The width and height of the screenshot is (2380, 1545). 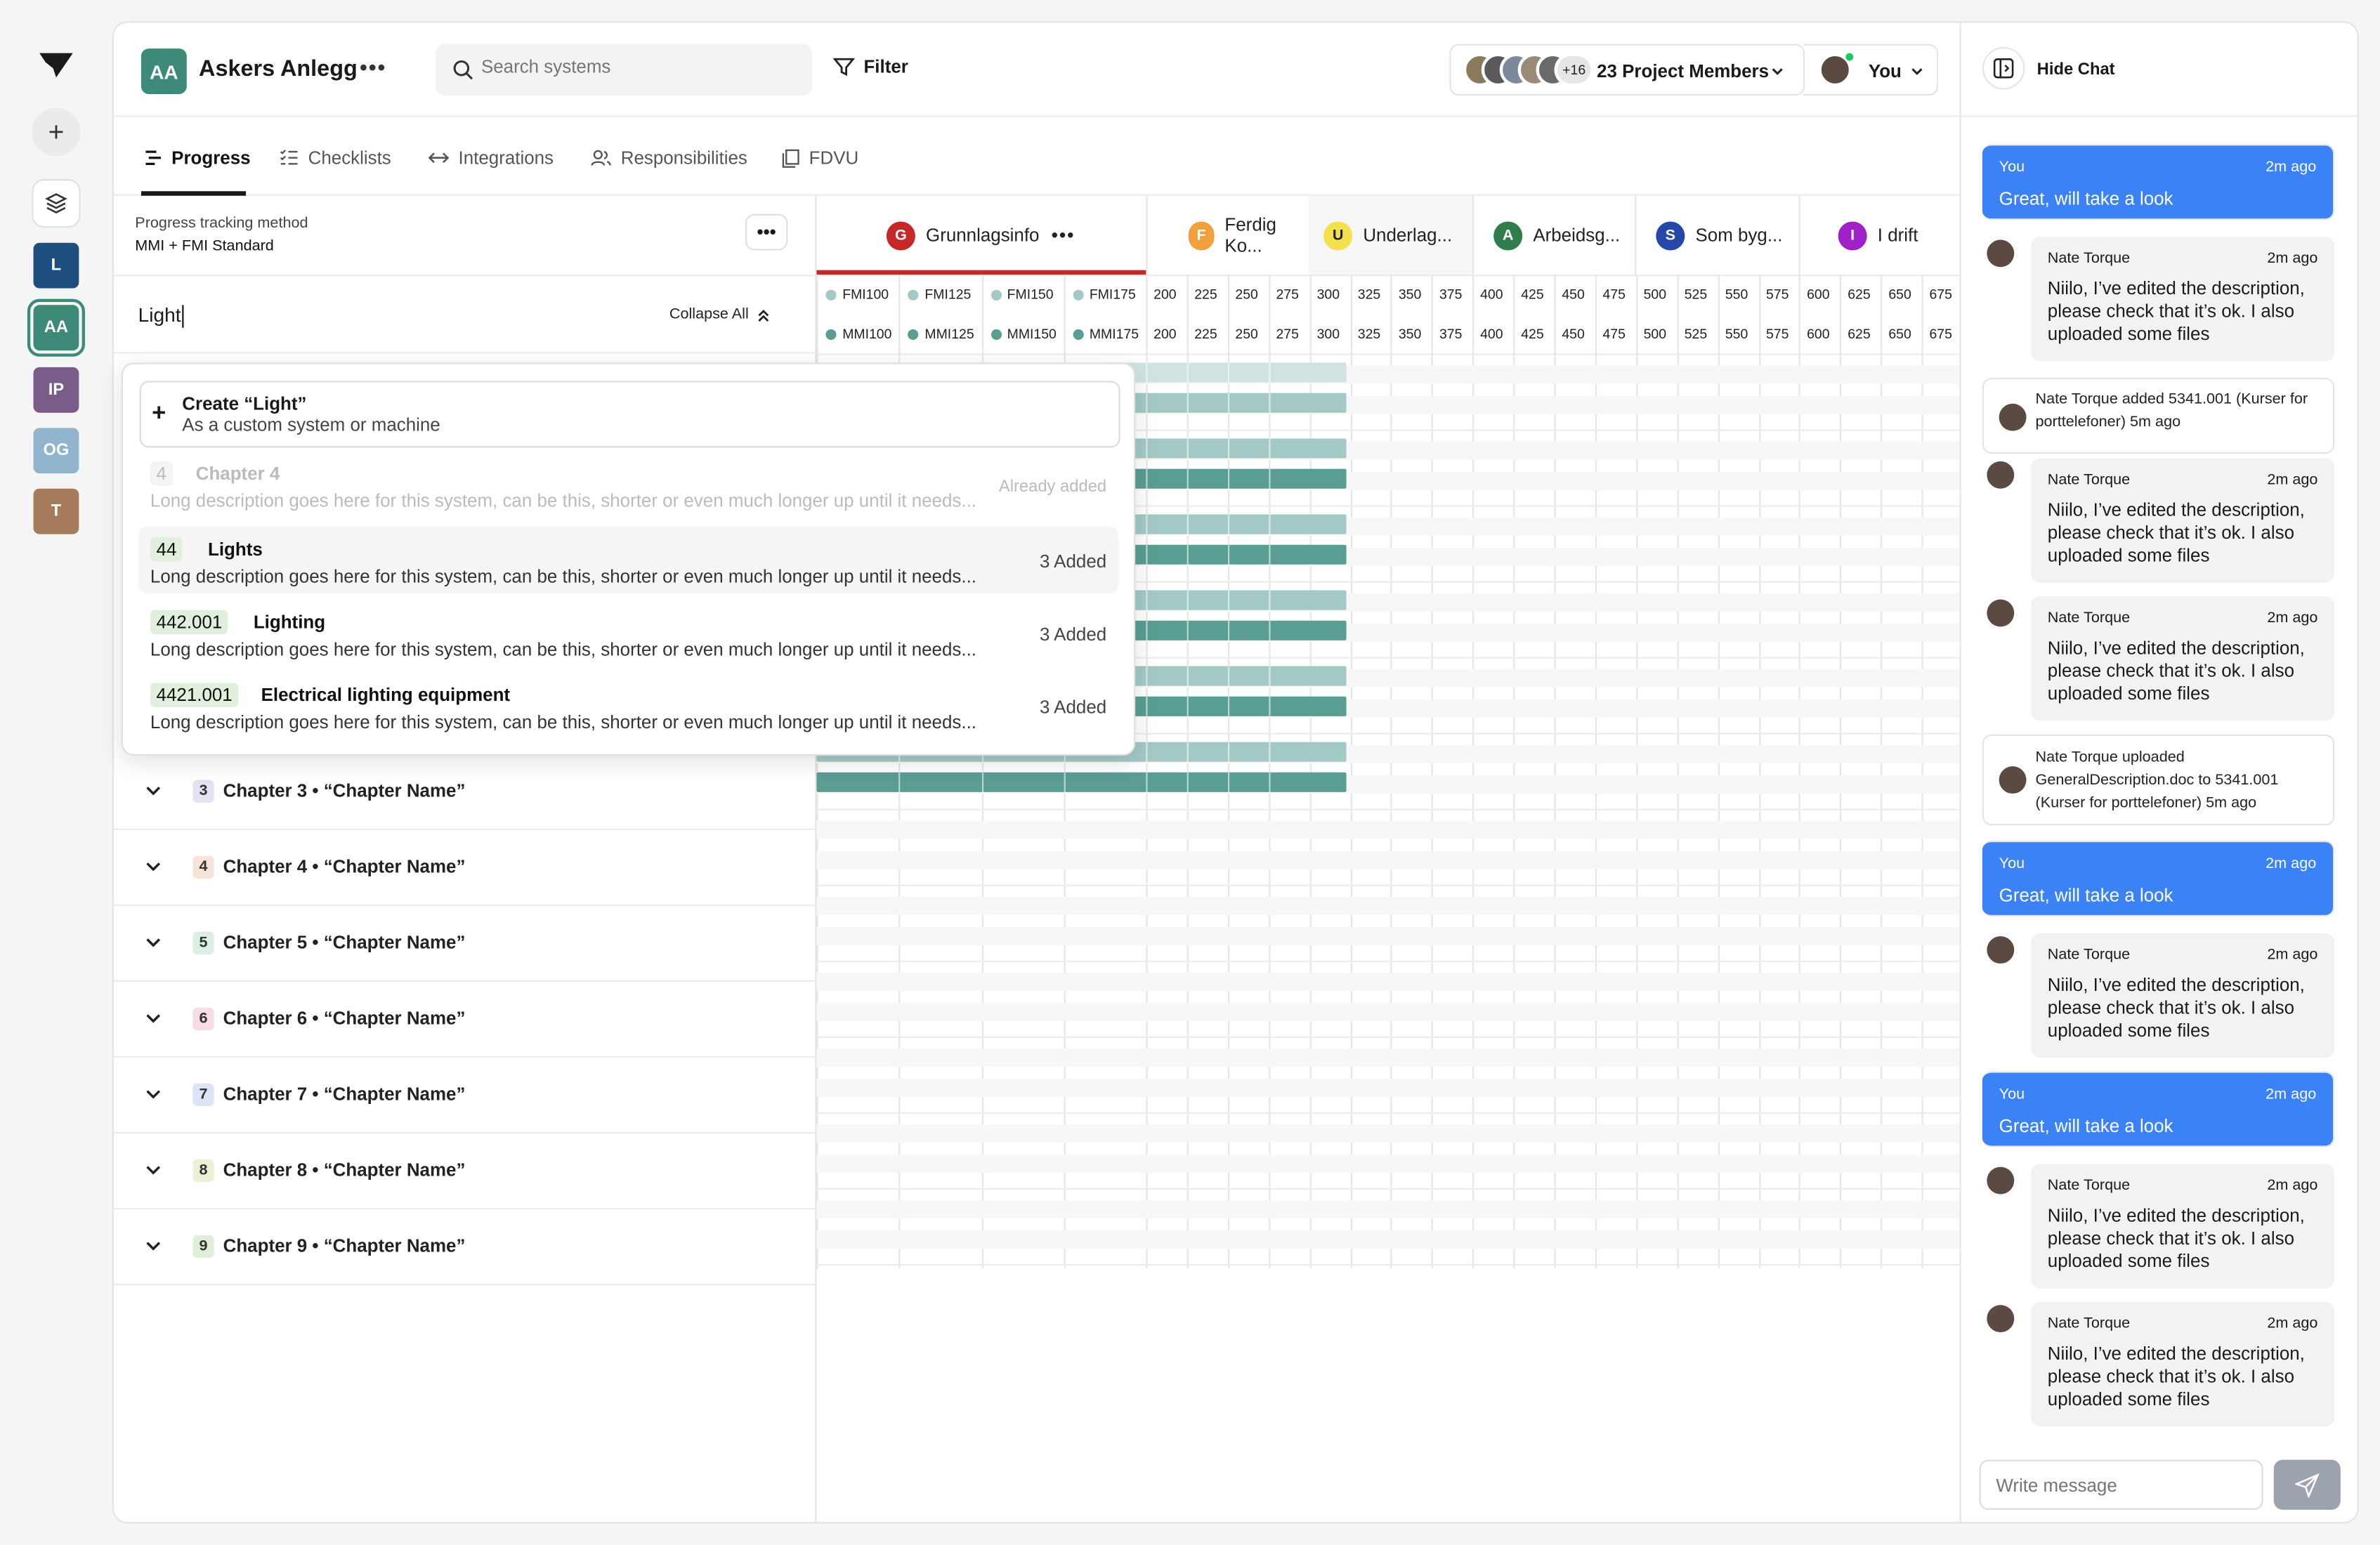 What do you see at coordinates (1898, 235) in the screenshot?
I see `phase-label: I drift` at bounding box center [1898, 235].